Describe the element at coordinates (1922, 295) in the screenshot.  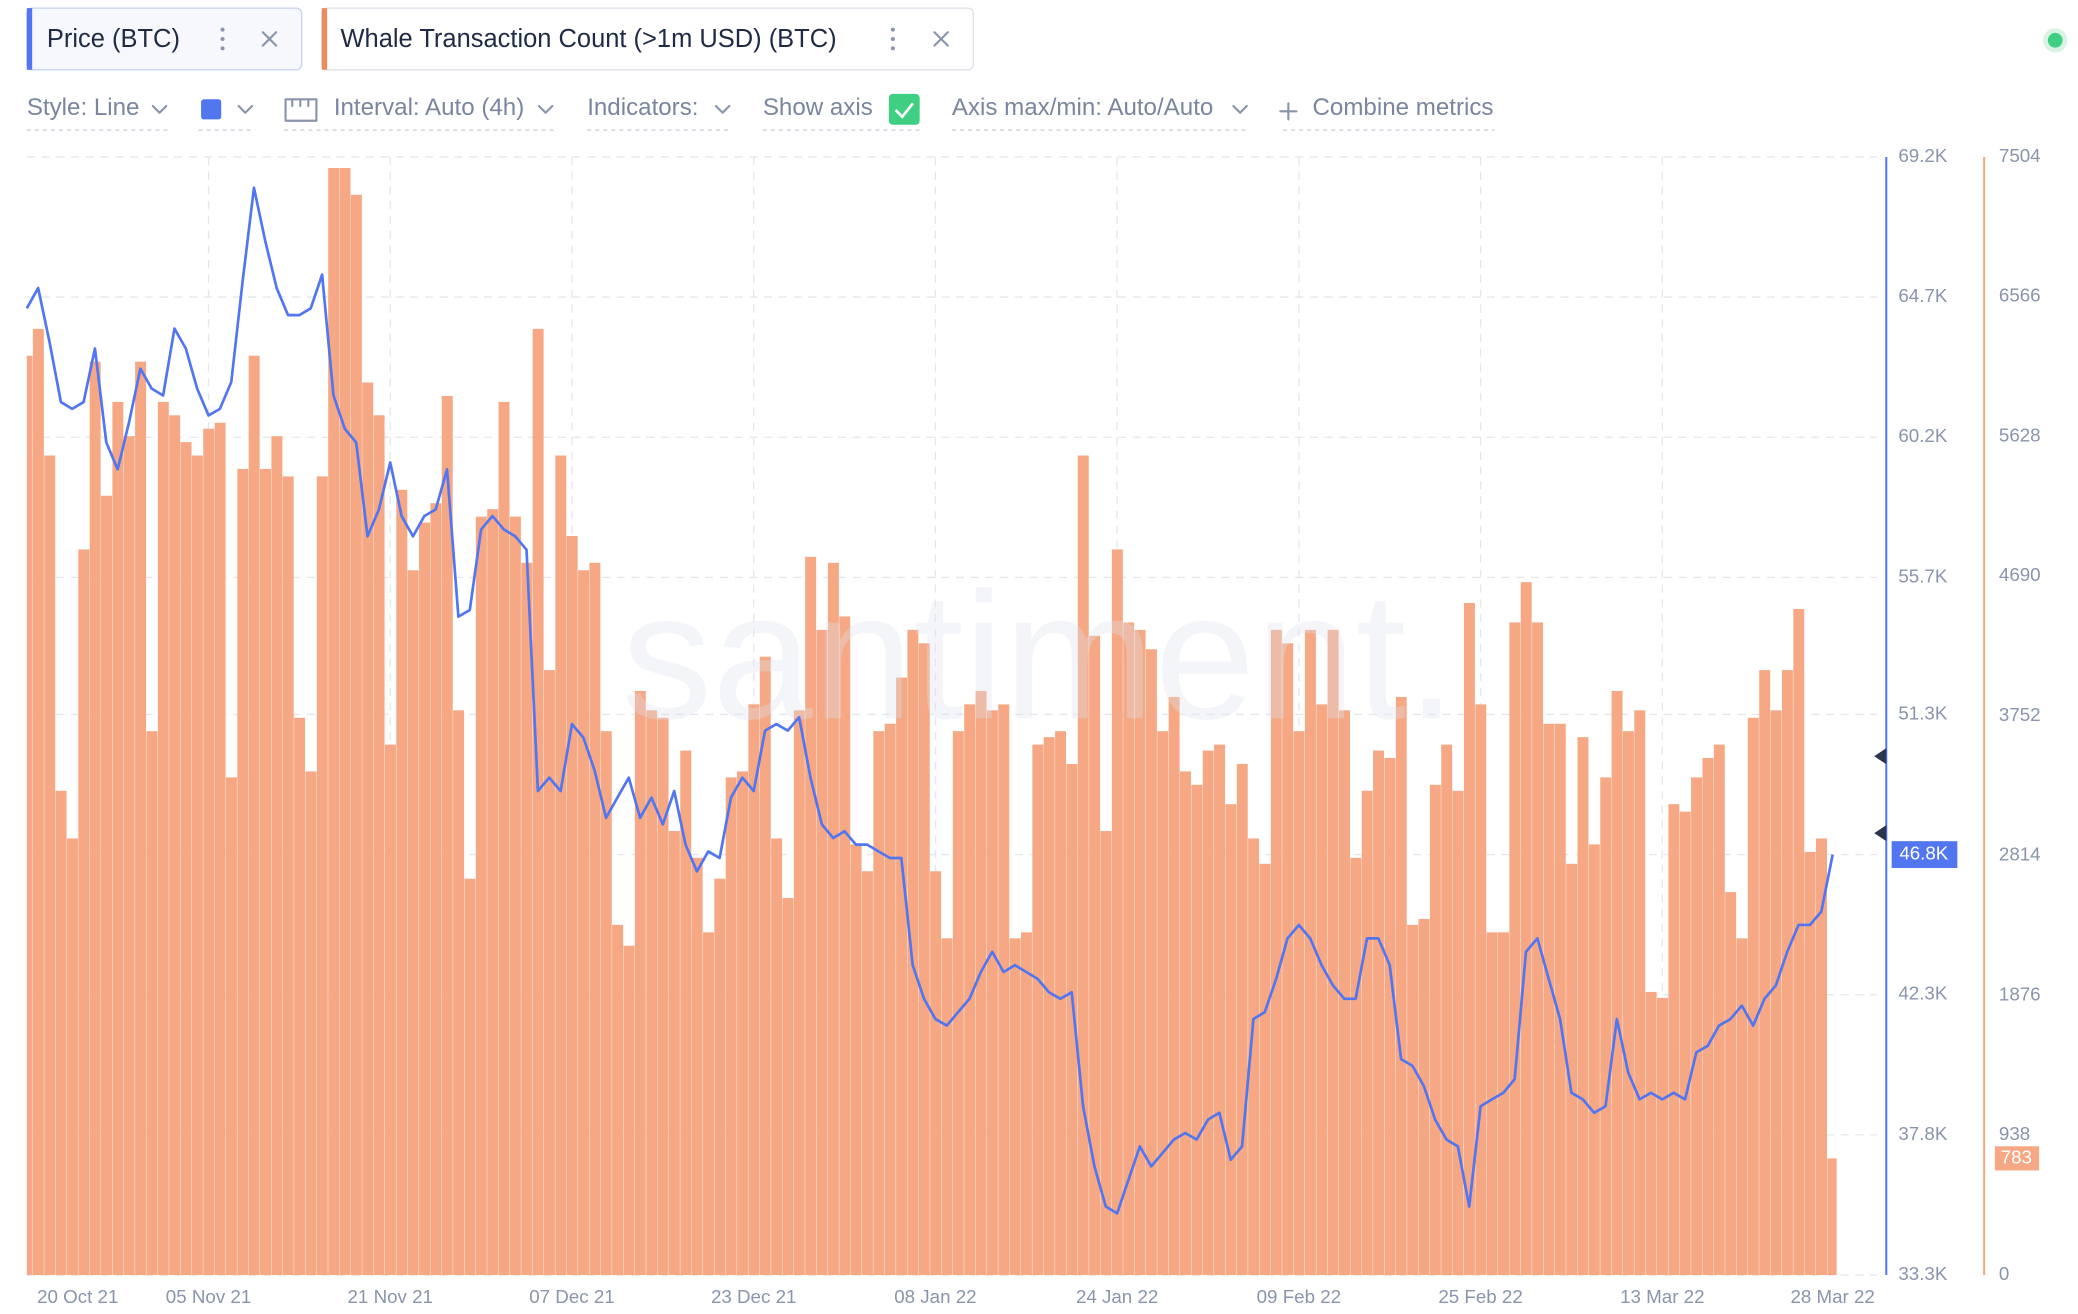
I see `y-tick-label: 64.7K` at that location.